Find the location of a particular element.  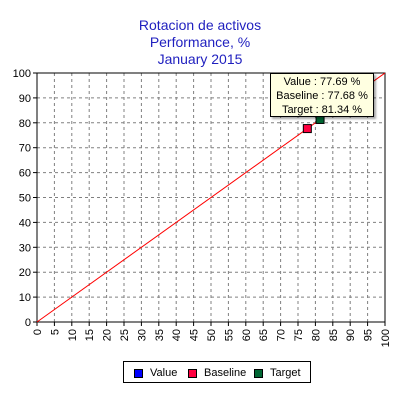

y-tick-label: 20 is located at coordinates (25, 273).